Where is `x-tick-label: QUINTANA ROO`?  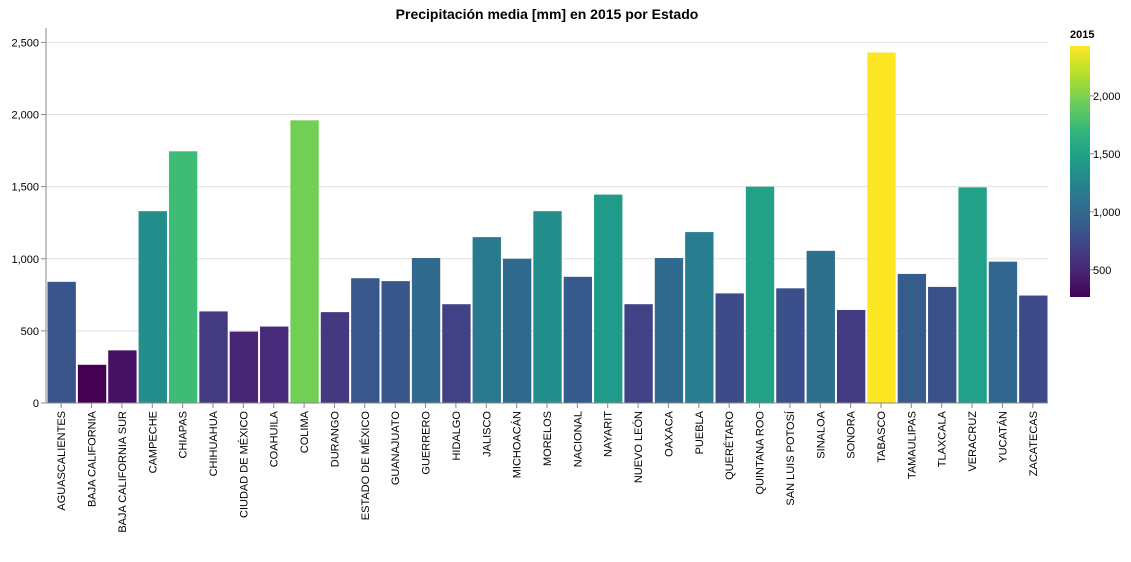
x-tick-label: QUINTANA ROO is located at coordinates (761, 453).